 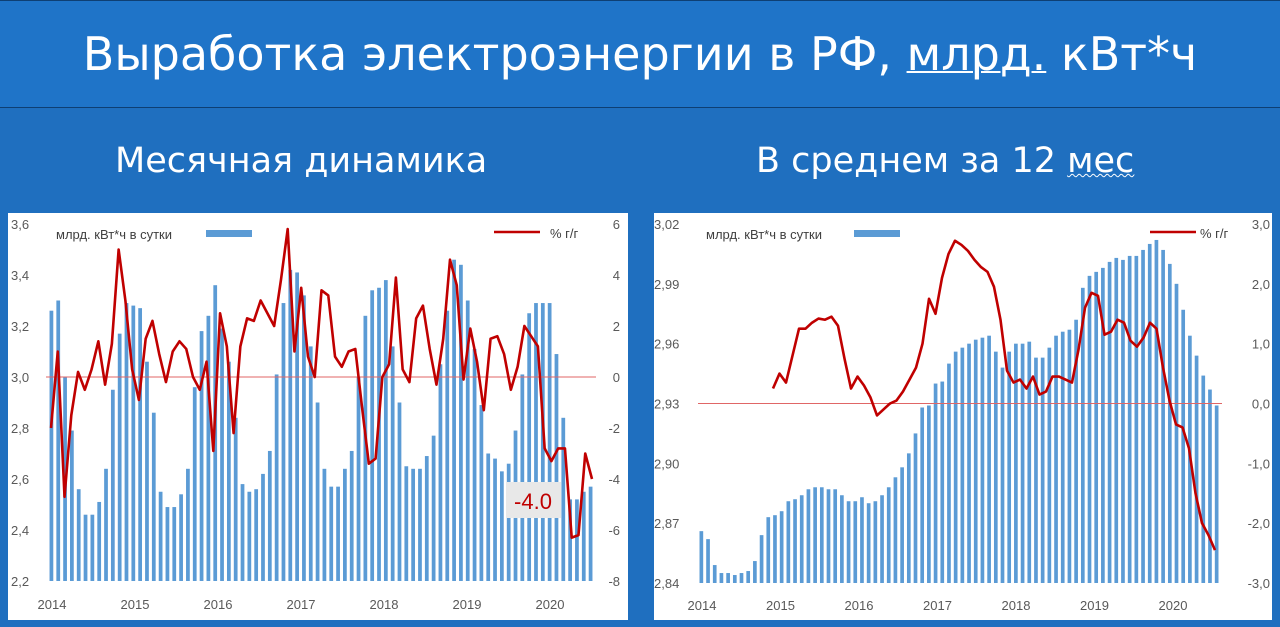 I want to click on title-part-1: Выработка электроэнергии в РФ,, so click(x=494, y=54).